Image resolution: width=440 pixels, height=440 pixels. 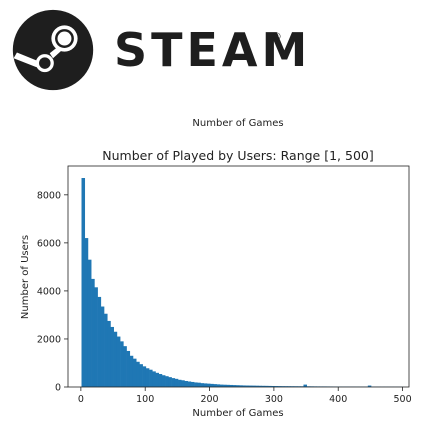 I want to click on y-axis-label: Number of Users, so click(x=25, y=277).